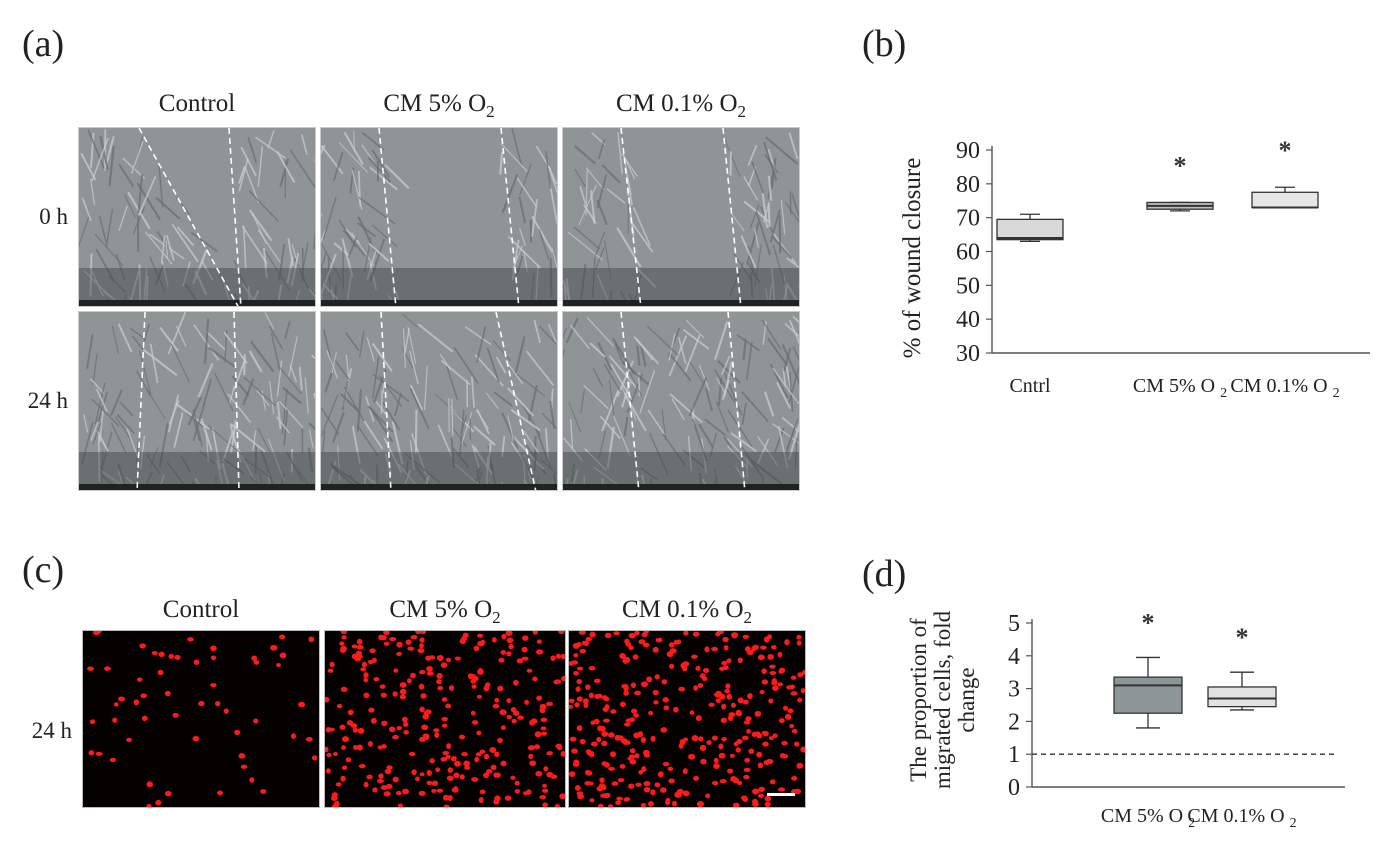  What do you see at coordinates (197, 401) in the screenshot?
I see `micrograph-control-24h` at bounding box center [197, 401].